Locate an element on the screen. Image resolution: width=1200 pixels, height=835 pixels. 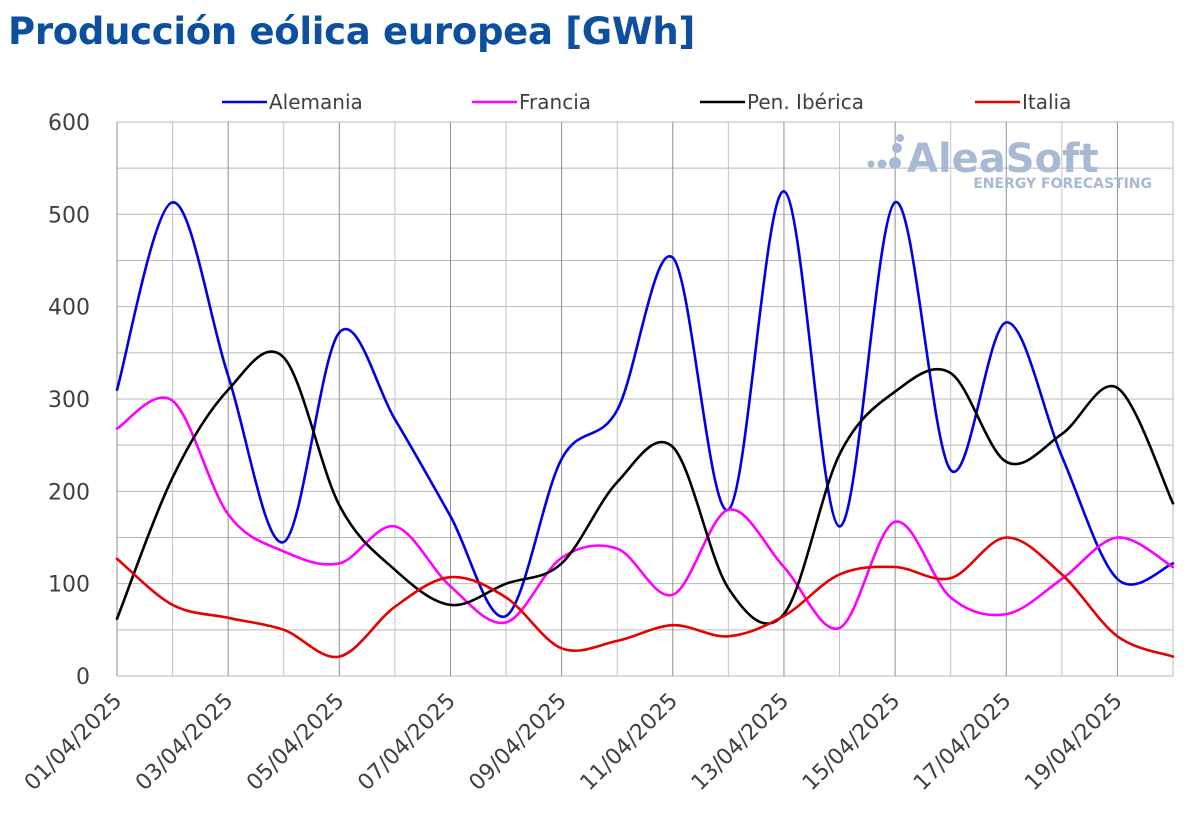
watermark-tagline: ENERGY FORECASTING is located at coordinates (1062, 184).